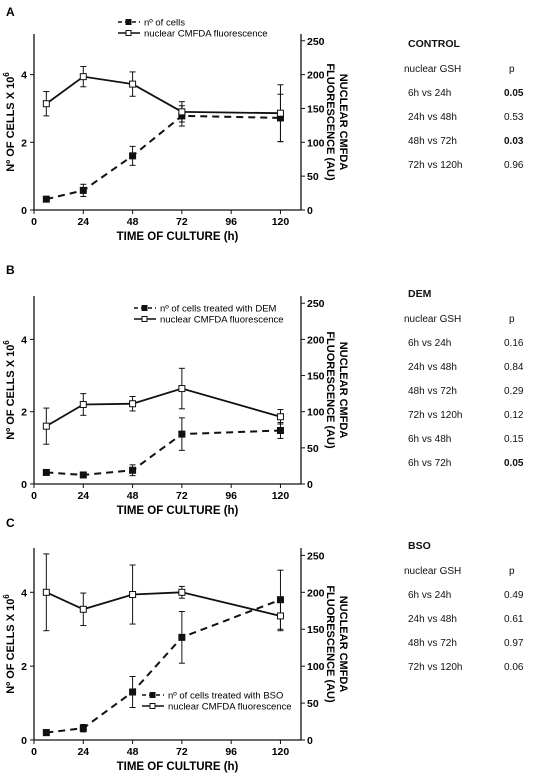 Image resolution: width=537 pixels, height=780 pixels. I want to click on y-right-tick-label: 150, so click(316, 377).